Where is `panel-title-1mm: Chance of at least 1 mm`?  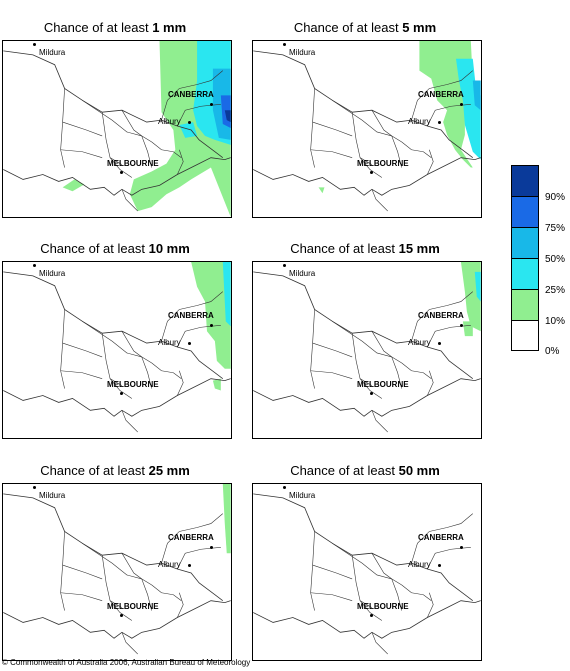
panel-title-1mm: Chance of at least 1 mm is located at coordinates (115, 27).